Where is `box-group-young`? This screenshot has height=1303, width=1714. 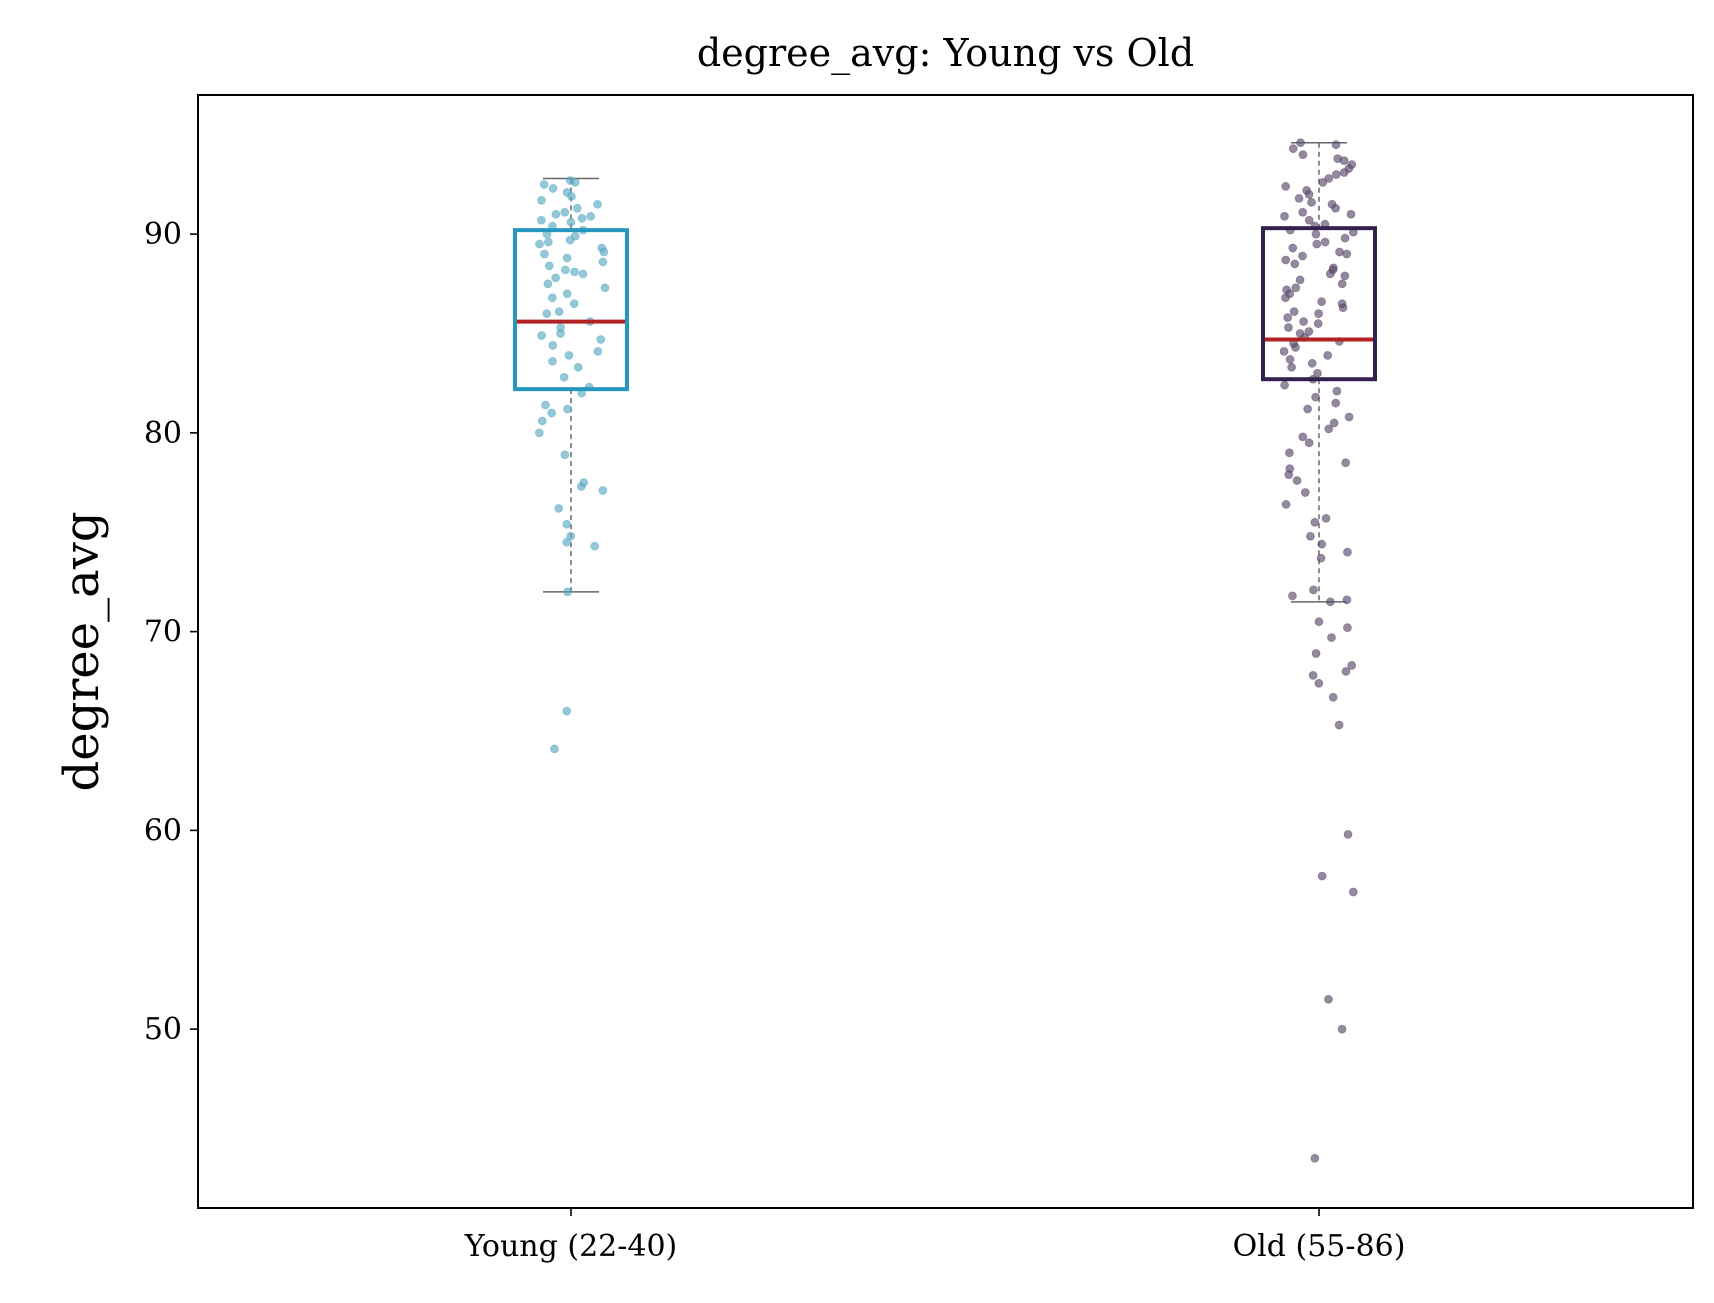 box-group-young is located at coordinates (571, 465).